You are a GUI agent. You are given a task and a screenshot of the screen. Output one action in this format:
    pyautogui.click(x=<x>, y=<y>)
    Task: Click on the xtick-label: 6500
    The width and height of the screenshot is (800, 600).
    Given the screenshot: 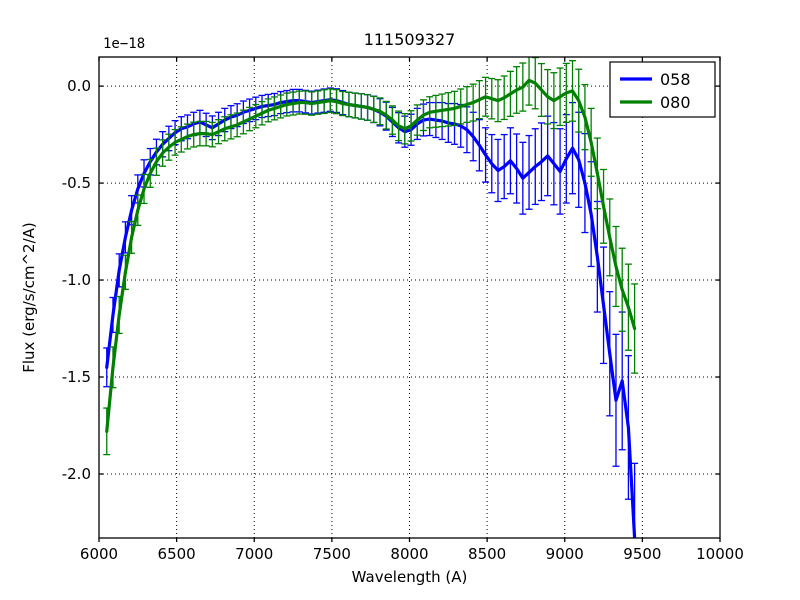 What is the action you would take?
    pyautogui.click(x=177, y=554)
    